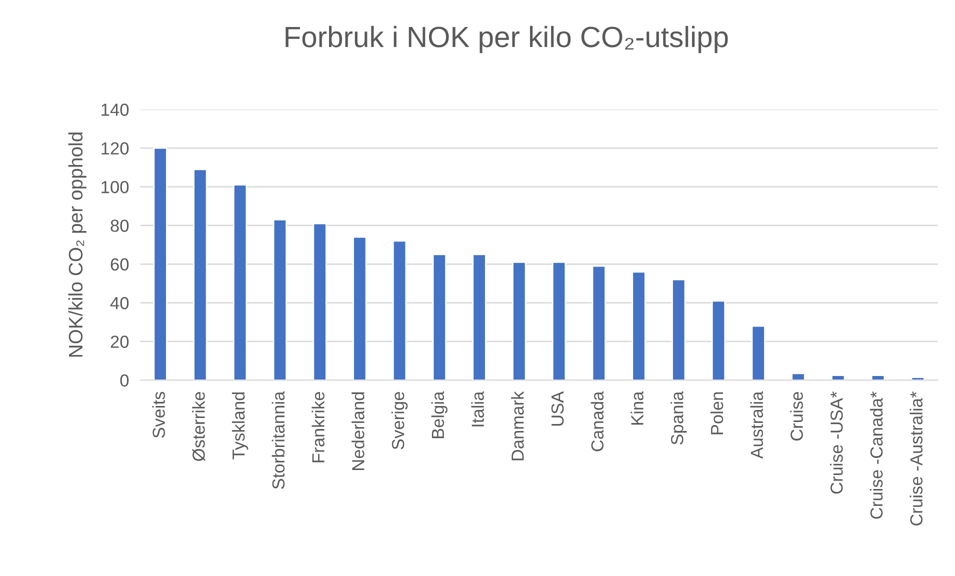 This screenshot has width=955, height=576. What do you see at coordinates (77, 244) in the screenshot?
I see `y-axis-title: NOK/kilo CO₂ per opphold` at bounding box center [77, 244].